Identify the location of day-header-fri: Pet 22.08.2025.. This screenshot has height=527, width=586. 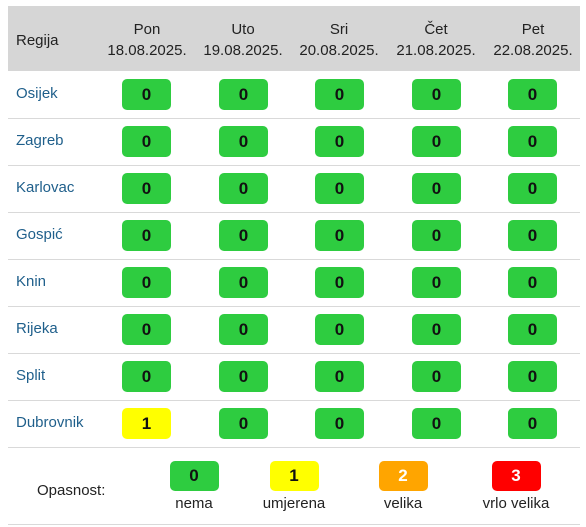
(533, 40).